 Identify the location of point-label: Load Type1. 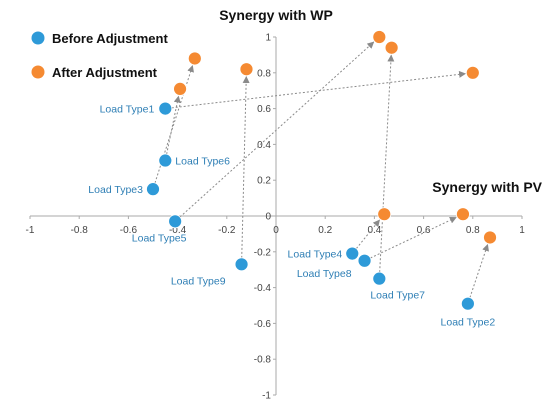
(127, 110).